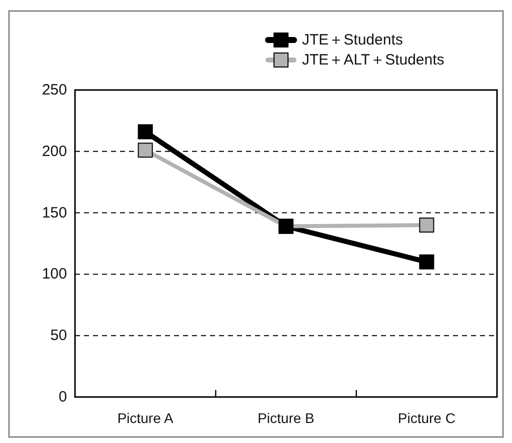 The height and width of the screenshot is (443, 512). What do you see at coordinates (373, 60) in the screenshot?
I see `legend-label: JTE＋ALT＋Students` at bounding box center [373, 60].